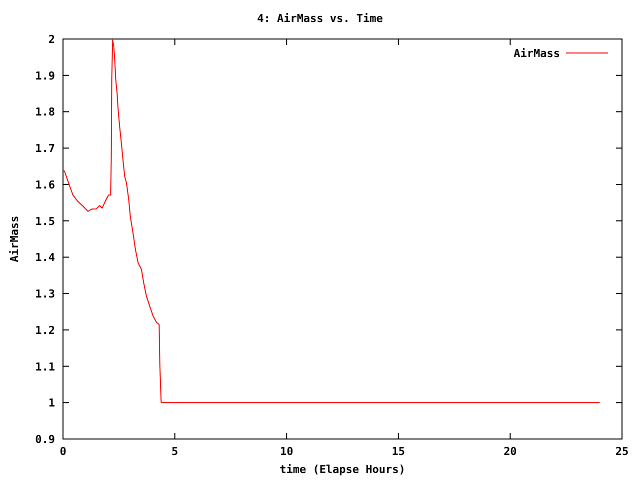 Image resolution: width=640 pixels, height=480 pixels. I want to click on x-tick-label: 0, so click(63, 451).